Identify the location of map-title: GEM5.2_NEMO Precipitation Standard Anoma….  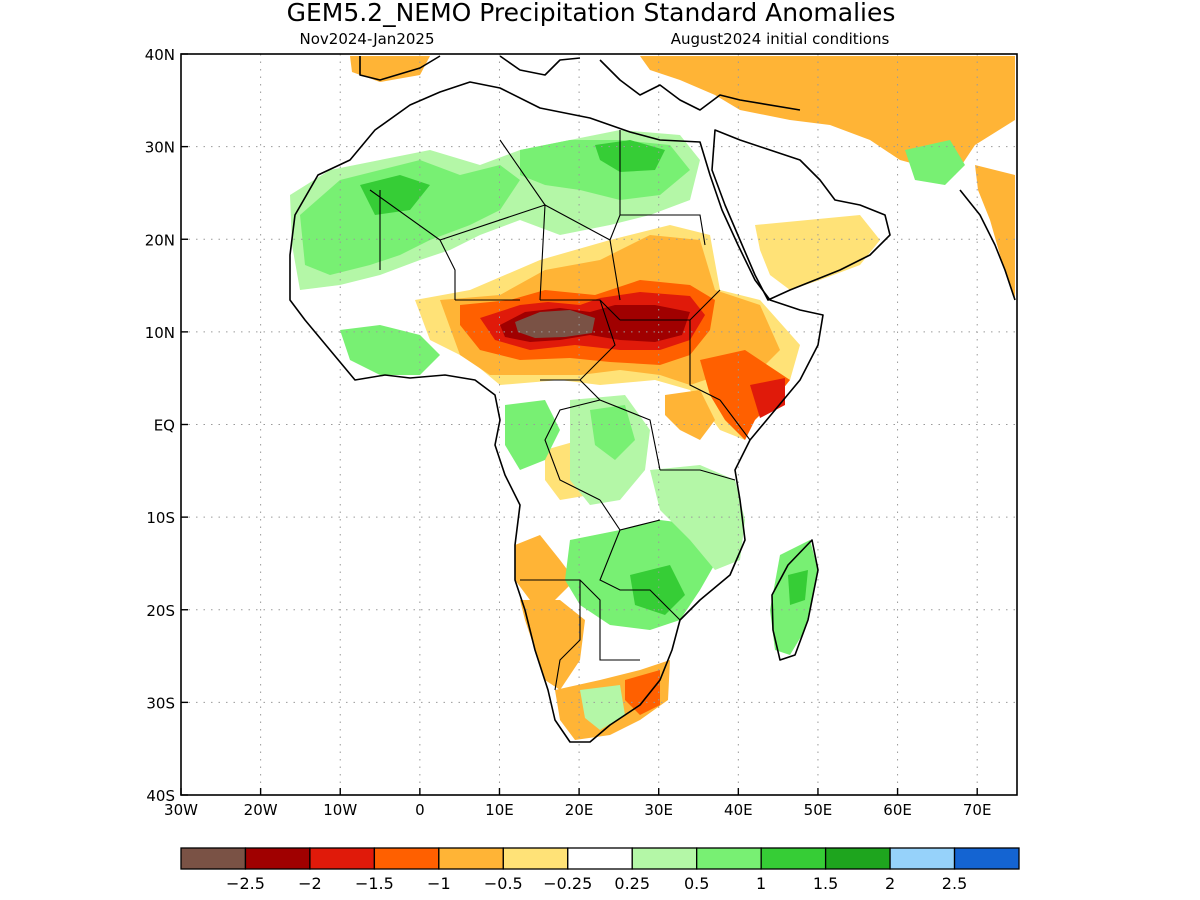
(591, 13).